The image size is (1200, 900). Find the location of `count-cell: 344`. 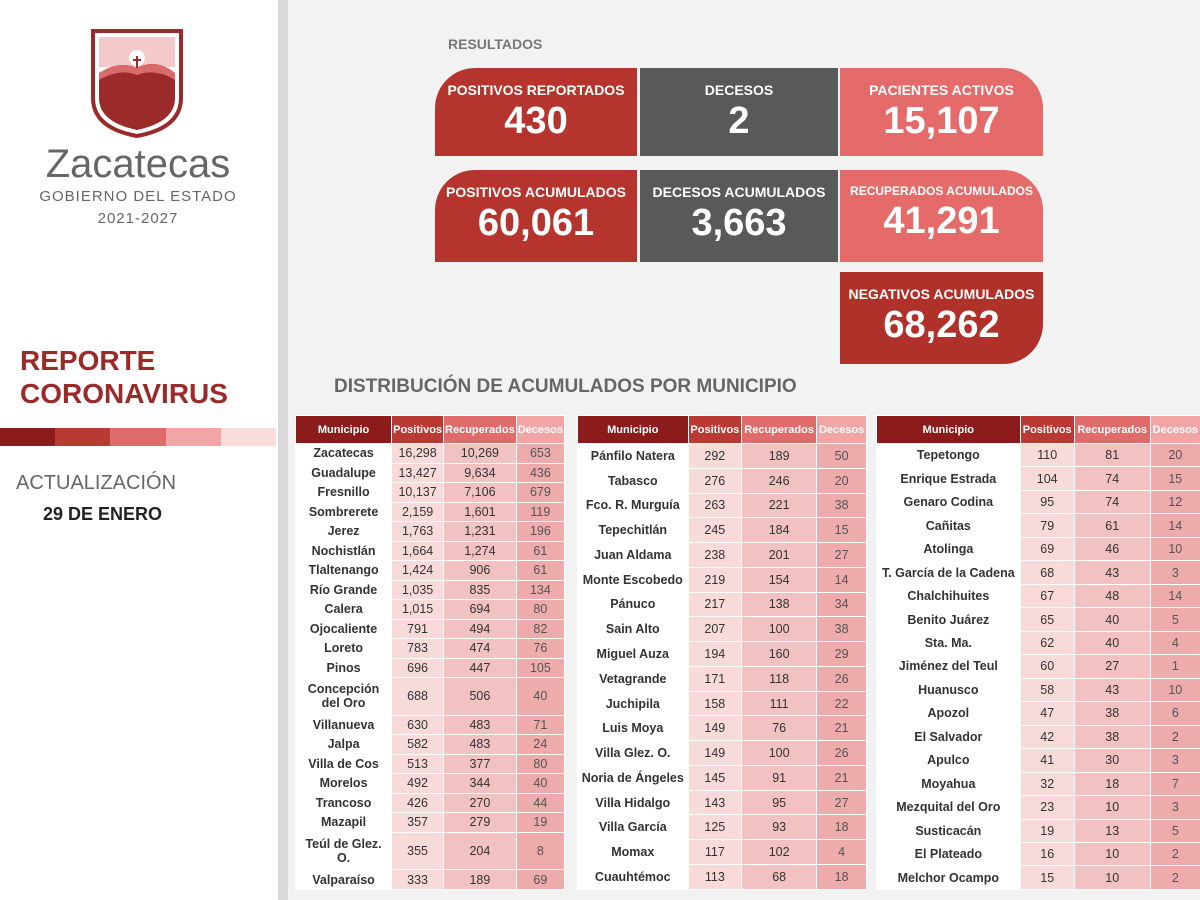

count-cell: 344 is located at coordinates (480, 783).